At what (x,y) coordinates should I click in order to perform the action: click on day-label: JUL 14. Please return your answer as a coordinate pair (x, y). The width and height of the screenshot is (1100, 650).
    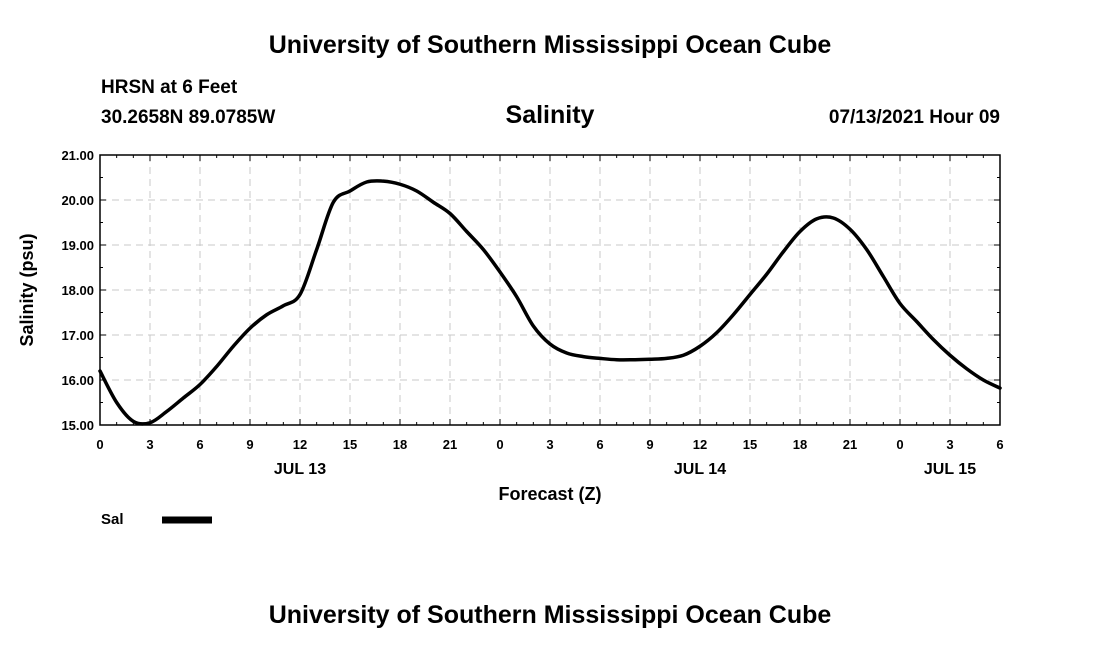
    Looking at the image, I should click on (700, 469).